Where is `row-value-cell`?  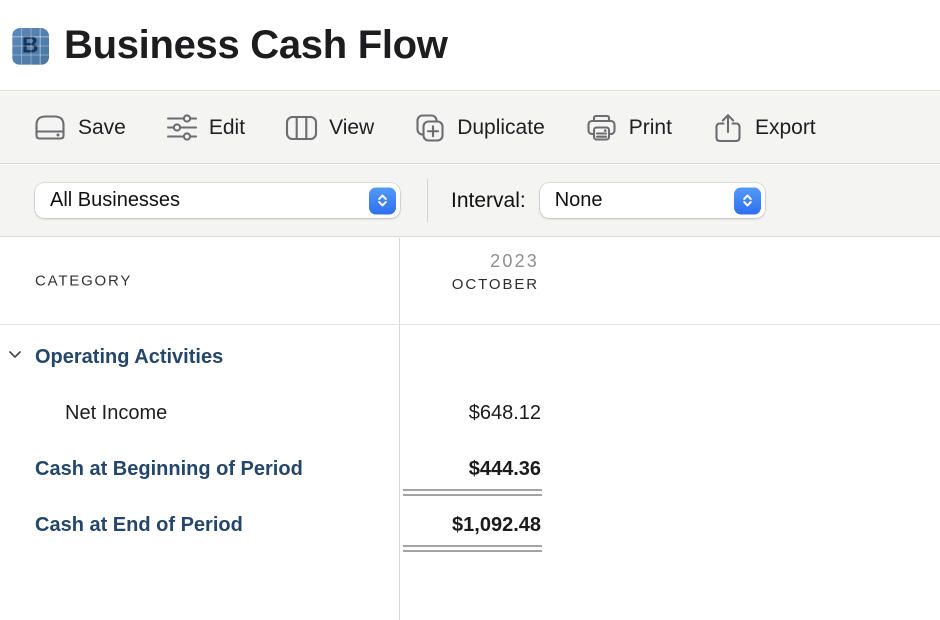 row-value-cell is located at coordinates (470, 357).